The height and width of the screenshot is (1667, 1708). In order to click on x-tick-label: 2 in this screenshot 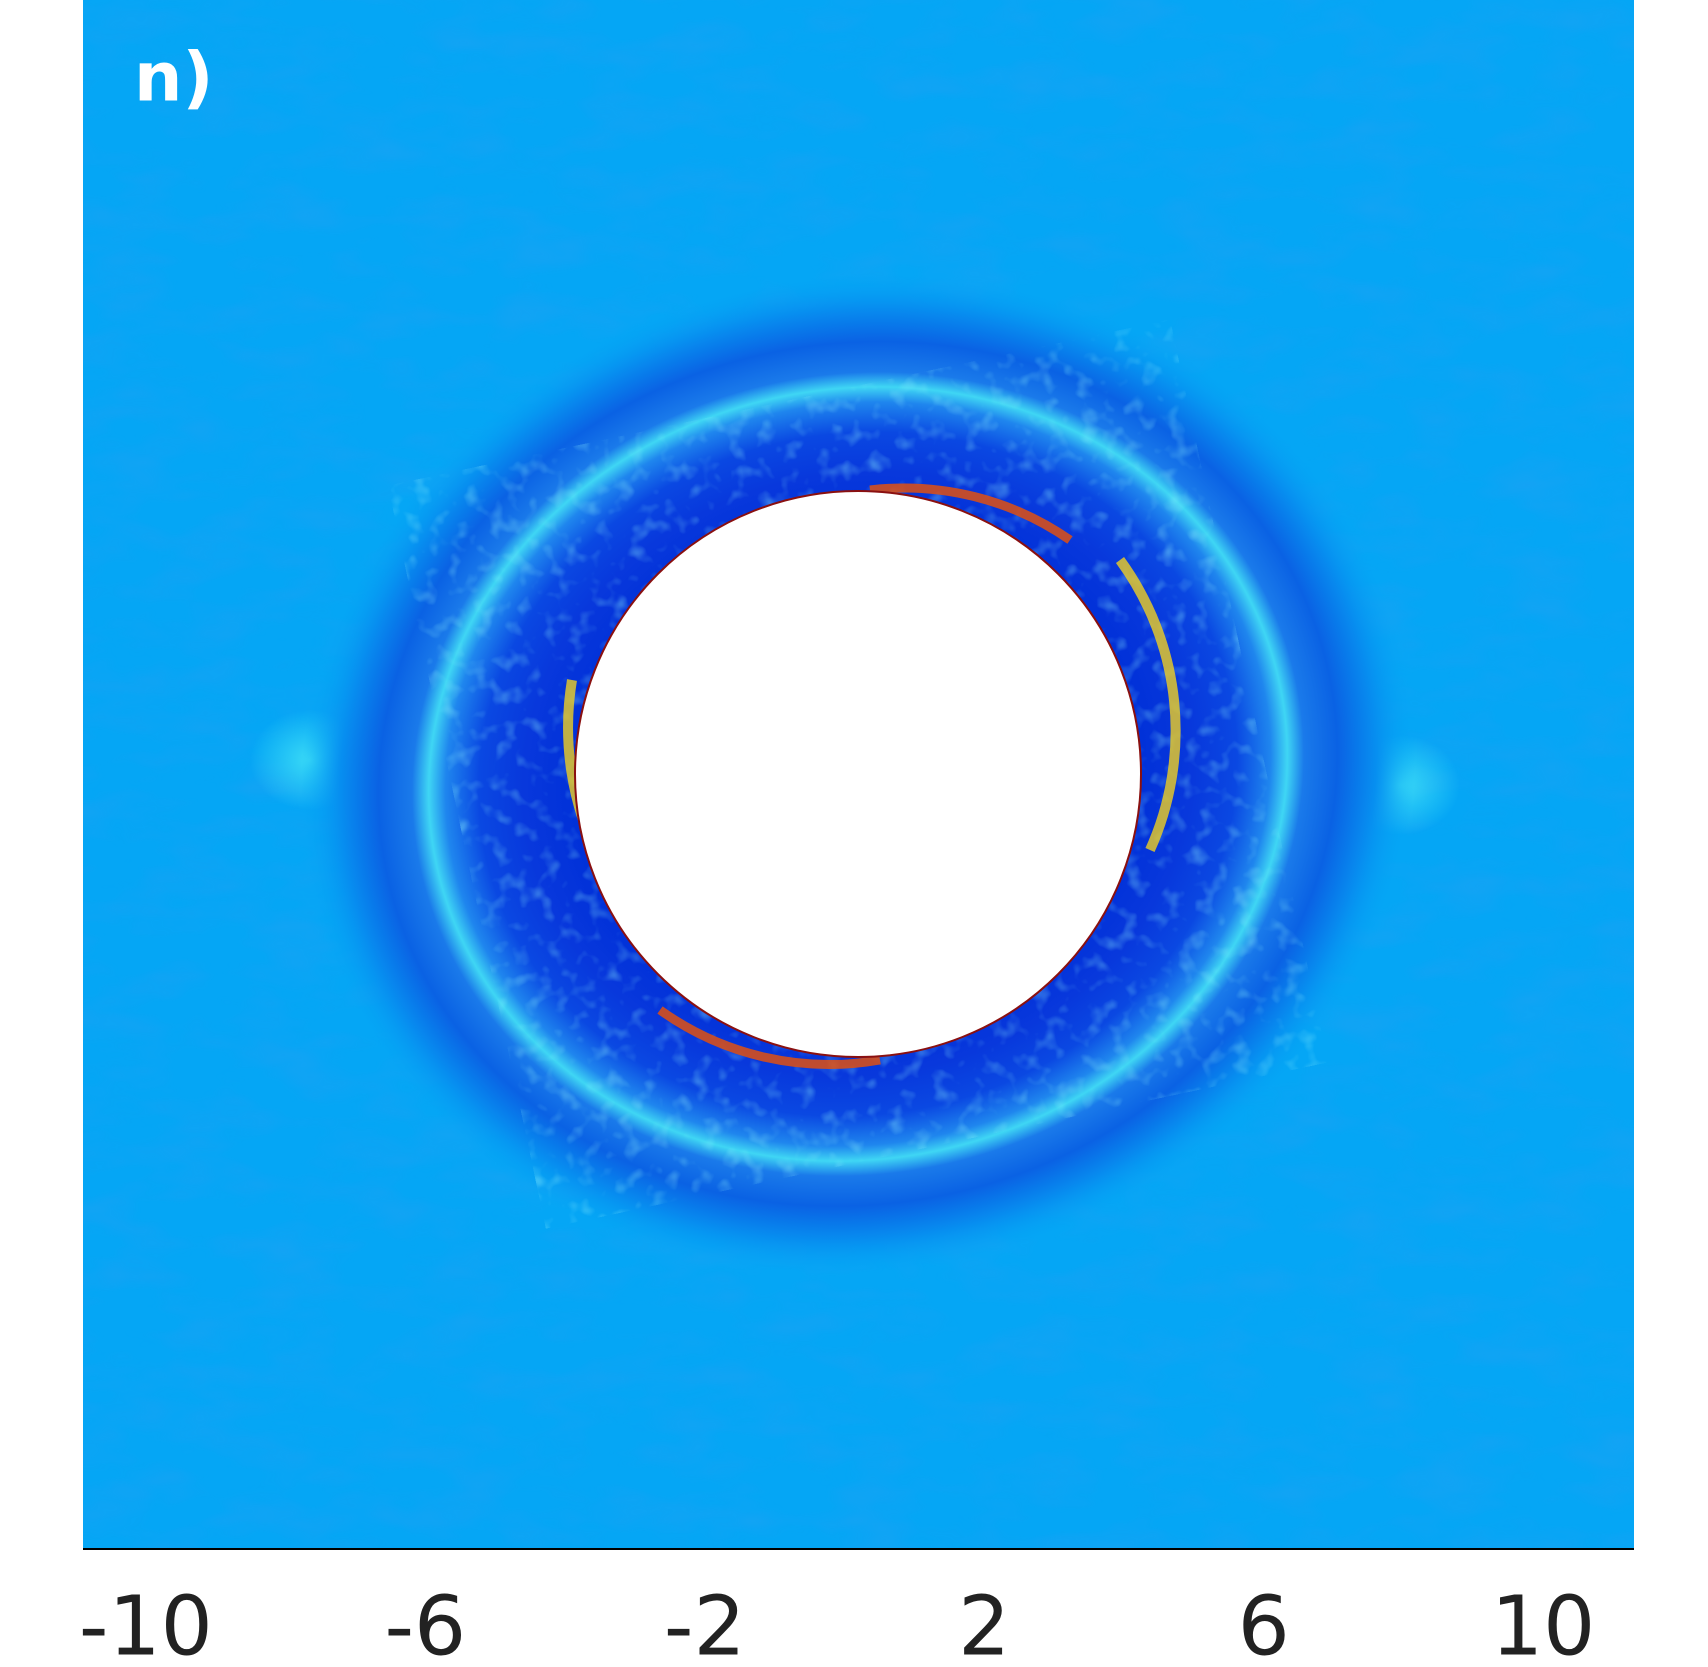, I will do `click(984, 1623)`.